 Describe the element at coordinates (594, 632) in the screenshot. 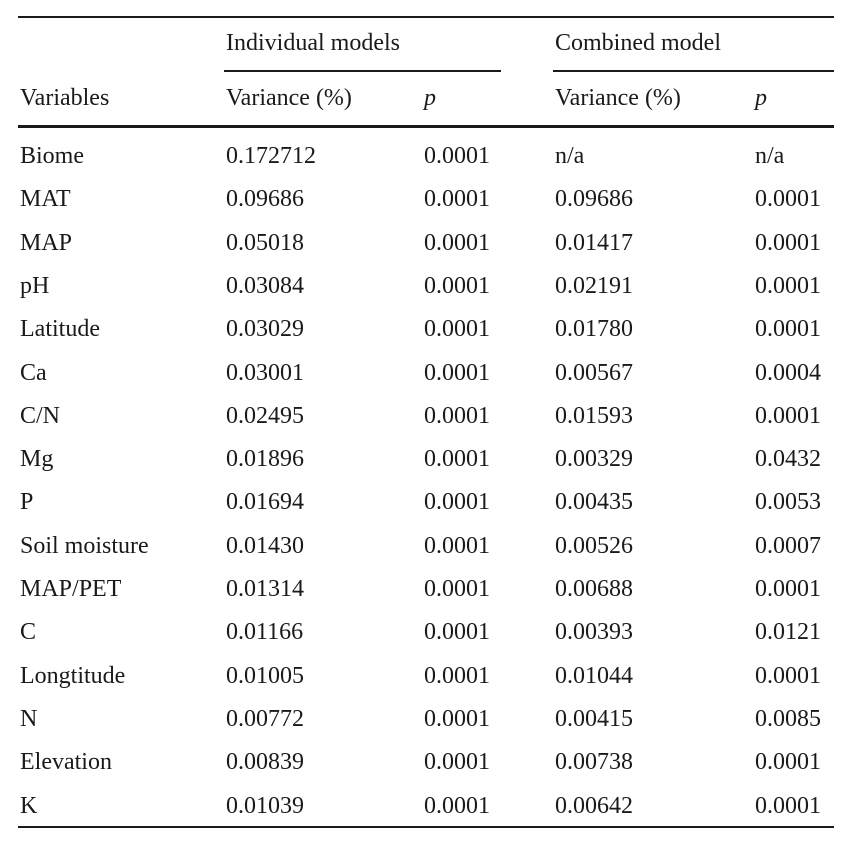

I see `cell-comb-variance: 0.00393` at that location.